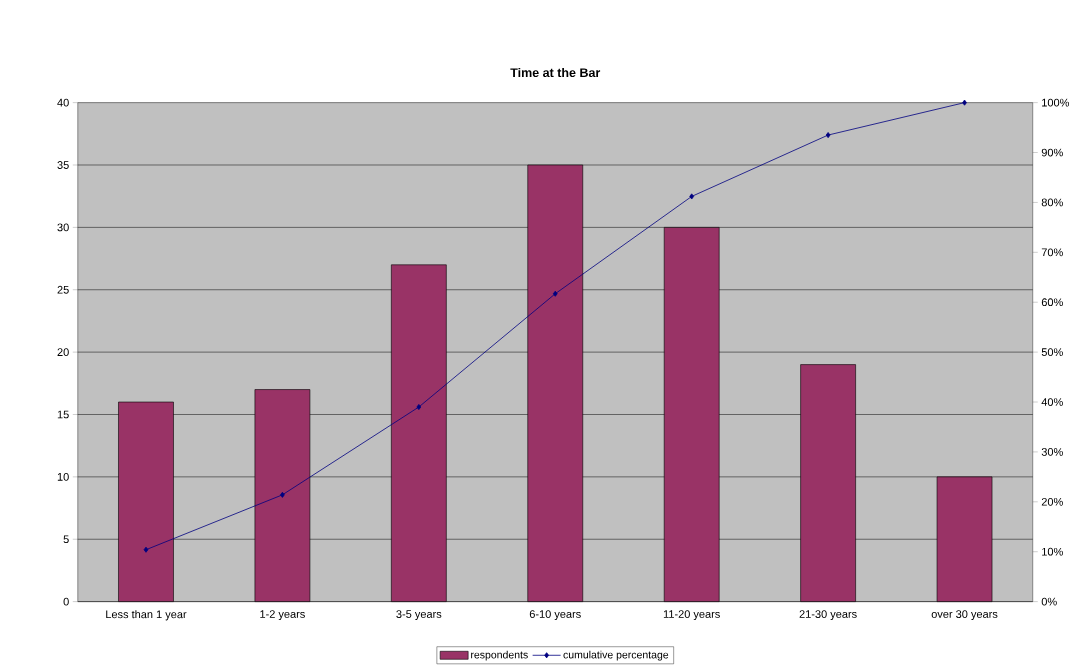 Image resolution: width=1077 pixels, height=669 pixels. I want to click on x-tick-label: 21-30 years, so click(828, 615).